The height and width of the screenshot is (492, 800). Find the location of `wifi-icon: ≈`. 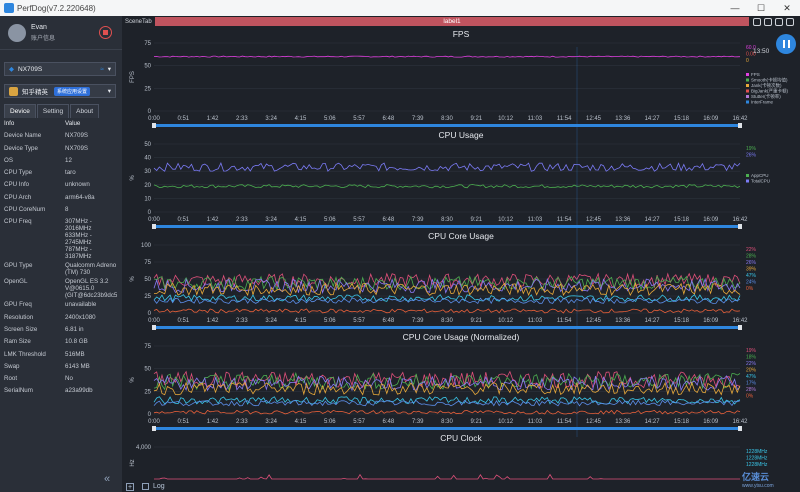

wifi-icon: ≈ is located at coordinates (102, 69).